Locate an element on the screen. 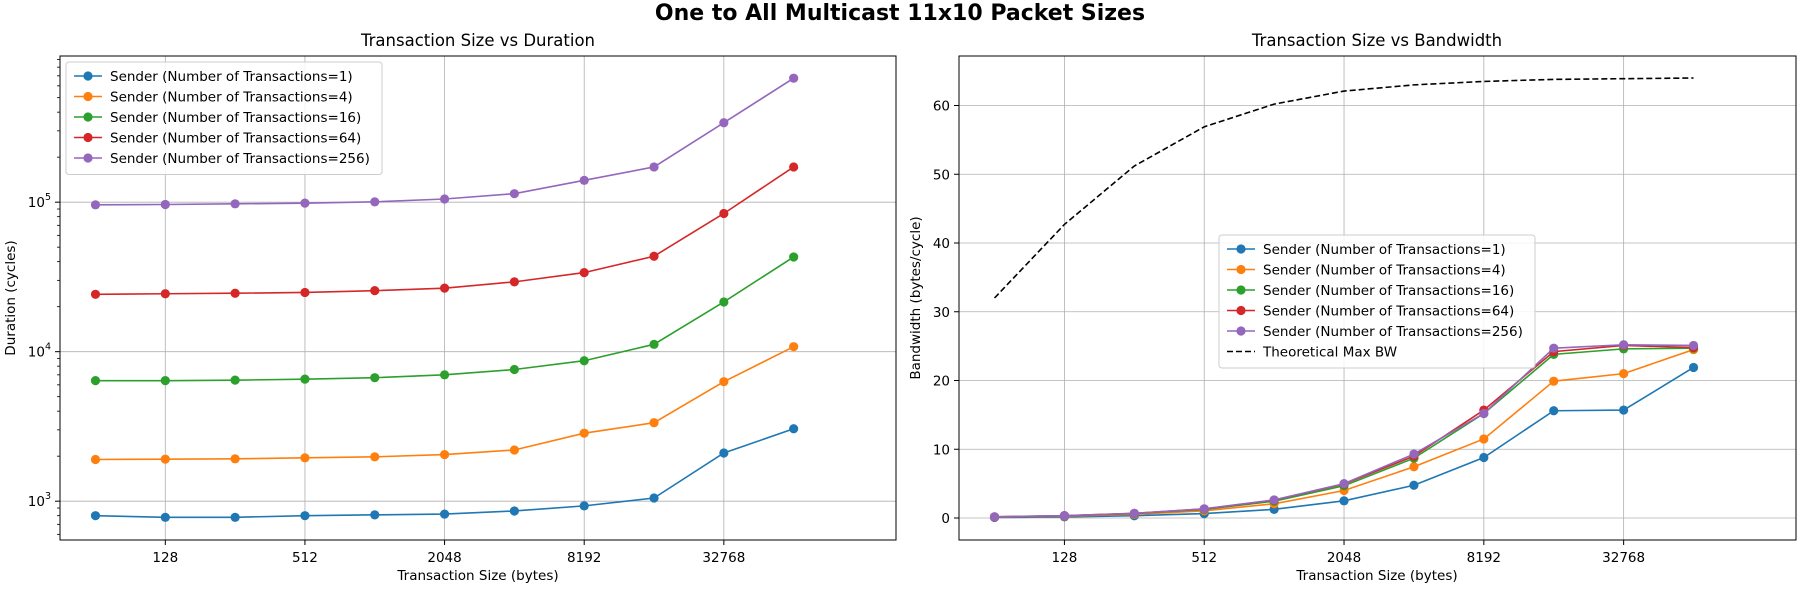  duration-y-tick-label: 104 is located at coordinates (39, 351).